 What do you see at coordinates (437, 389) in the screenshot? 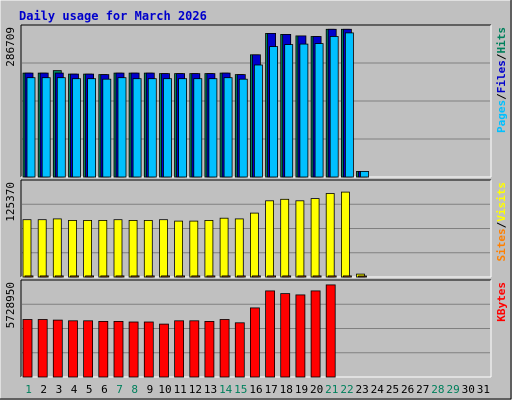
I see `day-label-28: 28` at bounding box center [437, 389].